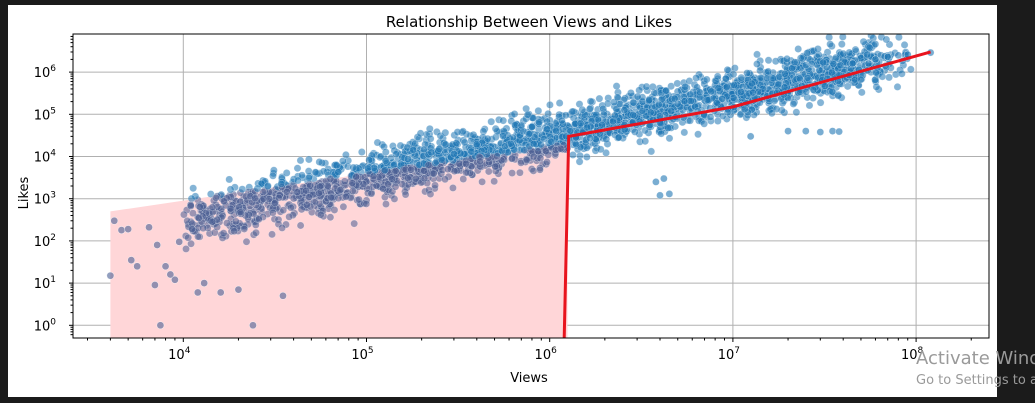 The height and width of the screenshot is (403, 1035). I want to click on y-tick-label: 104, so click(45, 157).